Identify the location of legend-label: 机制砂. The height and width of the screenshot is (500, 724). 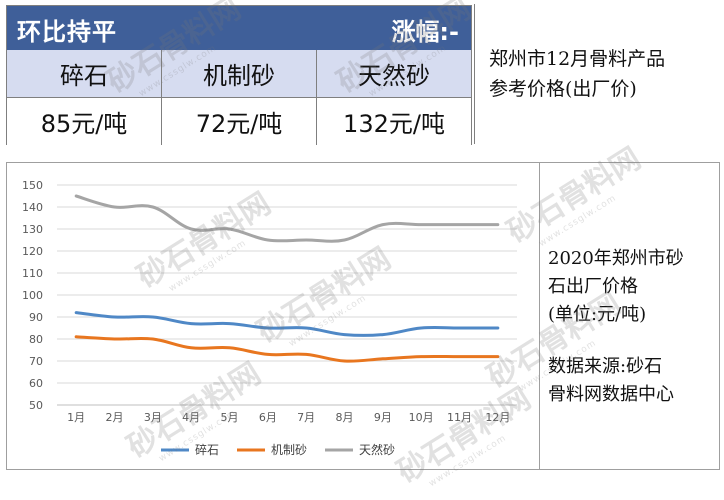
(289, 450).